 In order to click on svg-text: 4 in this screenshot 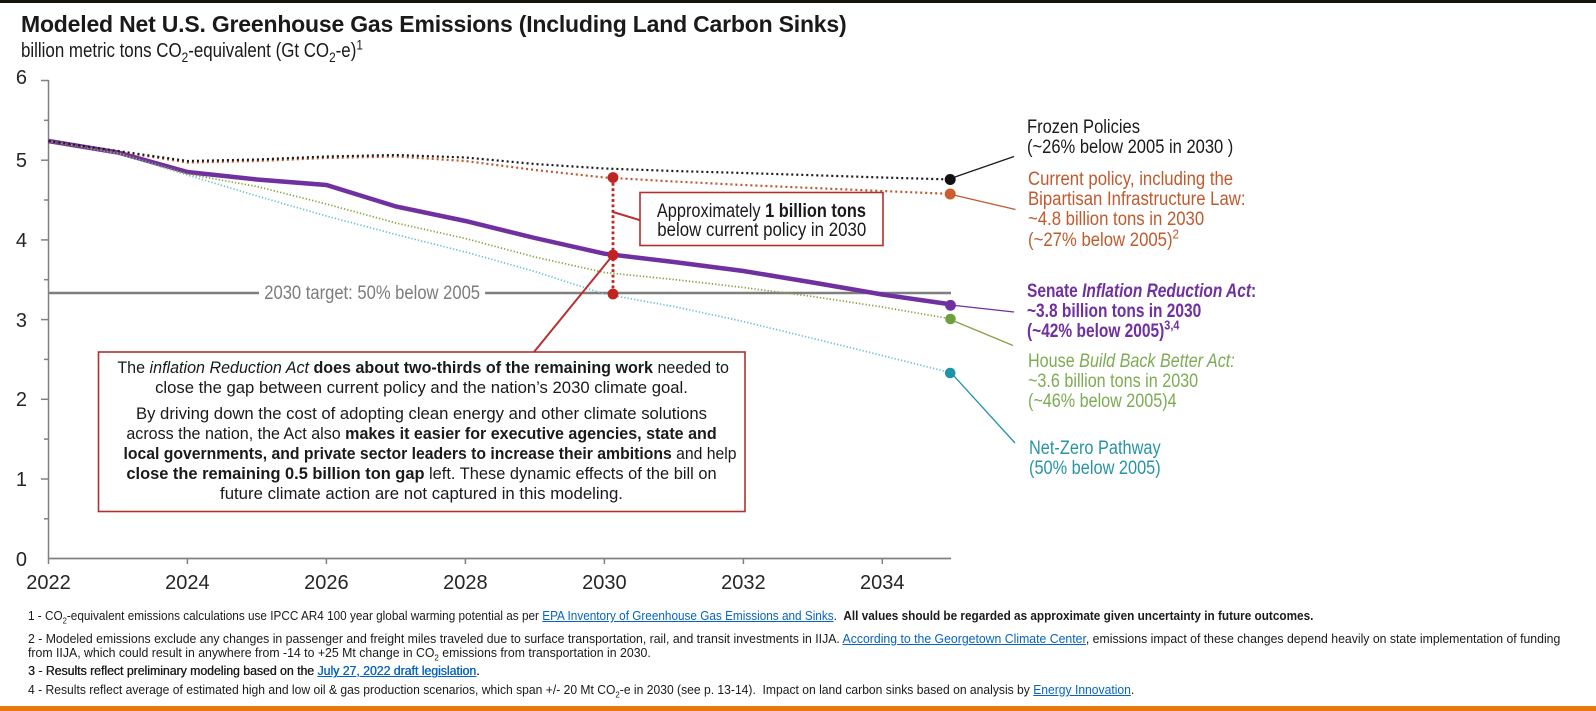, I will do `click(21, 241)`.